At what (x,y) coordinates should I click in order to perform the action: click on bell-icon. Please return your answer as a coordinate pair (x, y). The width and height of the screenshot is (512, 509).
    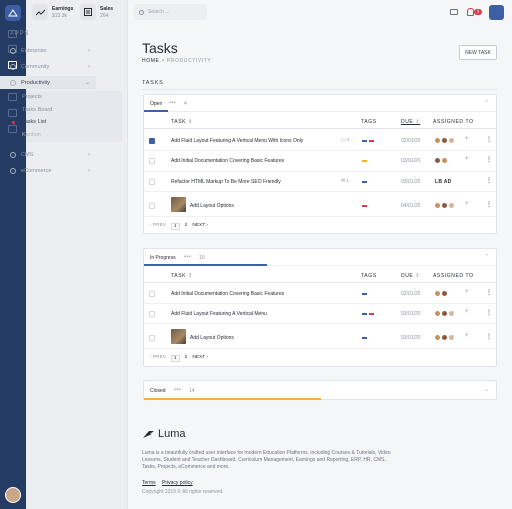
    Looking at the image, I should click on (470, 12).